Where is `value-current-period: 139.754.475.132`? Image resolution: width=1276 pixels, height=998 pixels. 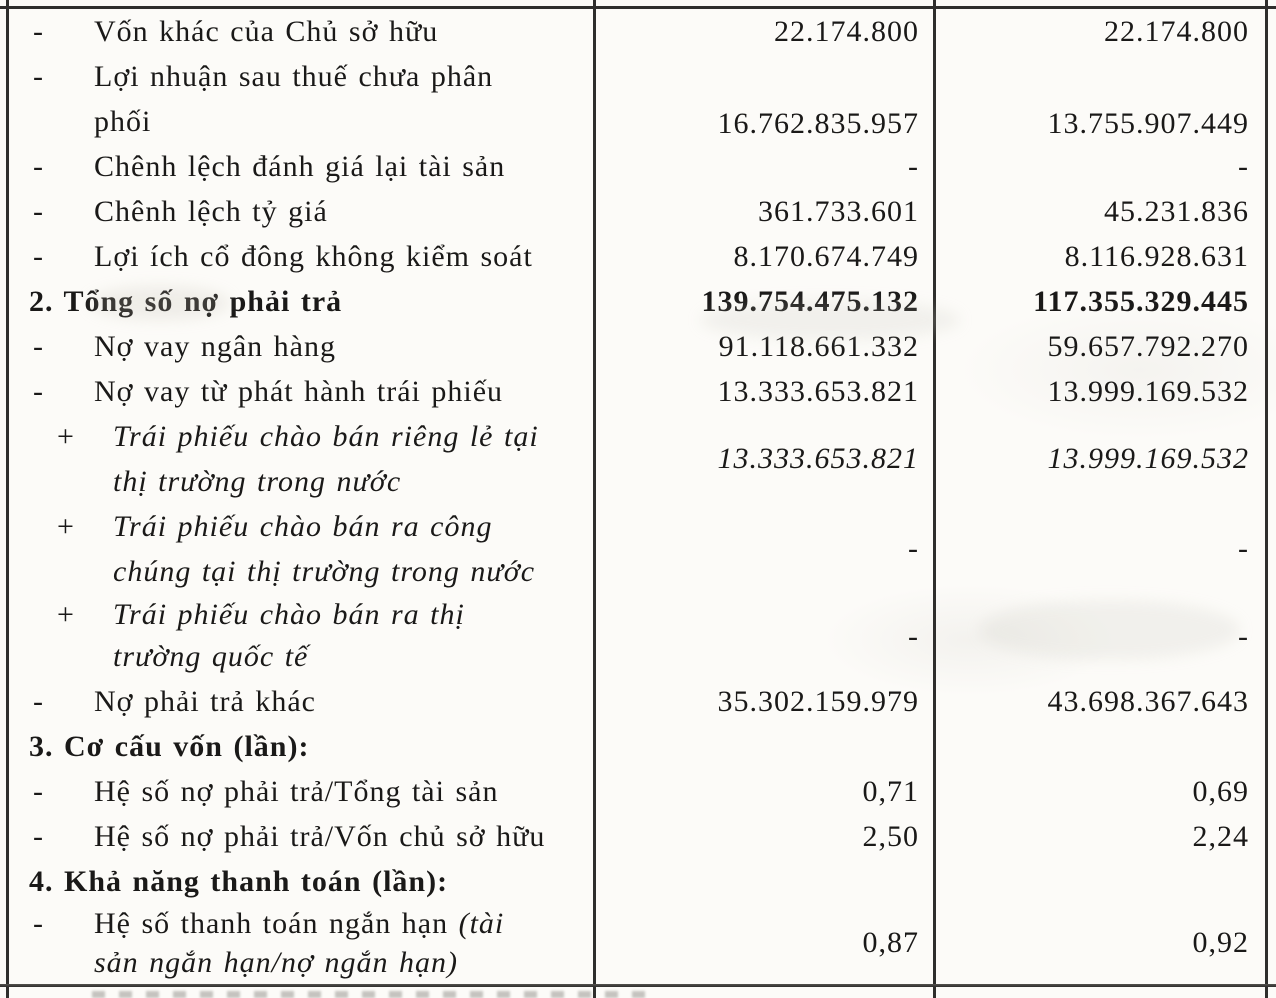 value-current-period: 139.754.475.132 is located at coordinates (763, 301).